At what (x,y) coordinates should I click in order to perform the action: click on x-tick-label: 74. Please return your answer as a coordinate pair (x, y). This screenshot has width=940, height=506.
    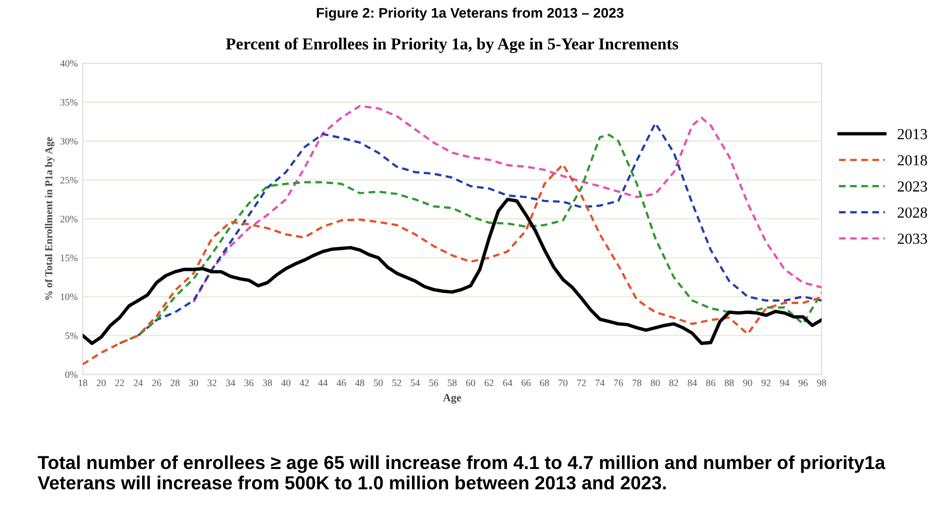
    Looking at the image, I should click on (600, 383).